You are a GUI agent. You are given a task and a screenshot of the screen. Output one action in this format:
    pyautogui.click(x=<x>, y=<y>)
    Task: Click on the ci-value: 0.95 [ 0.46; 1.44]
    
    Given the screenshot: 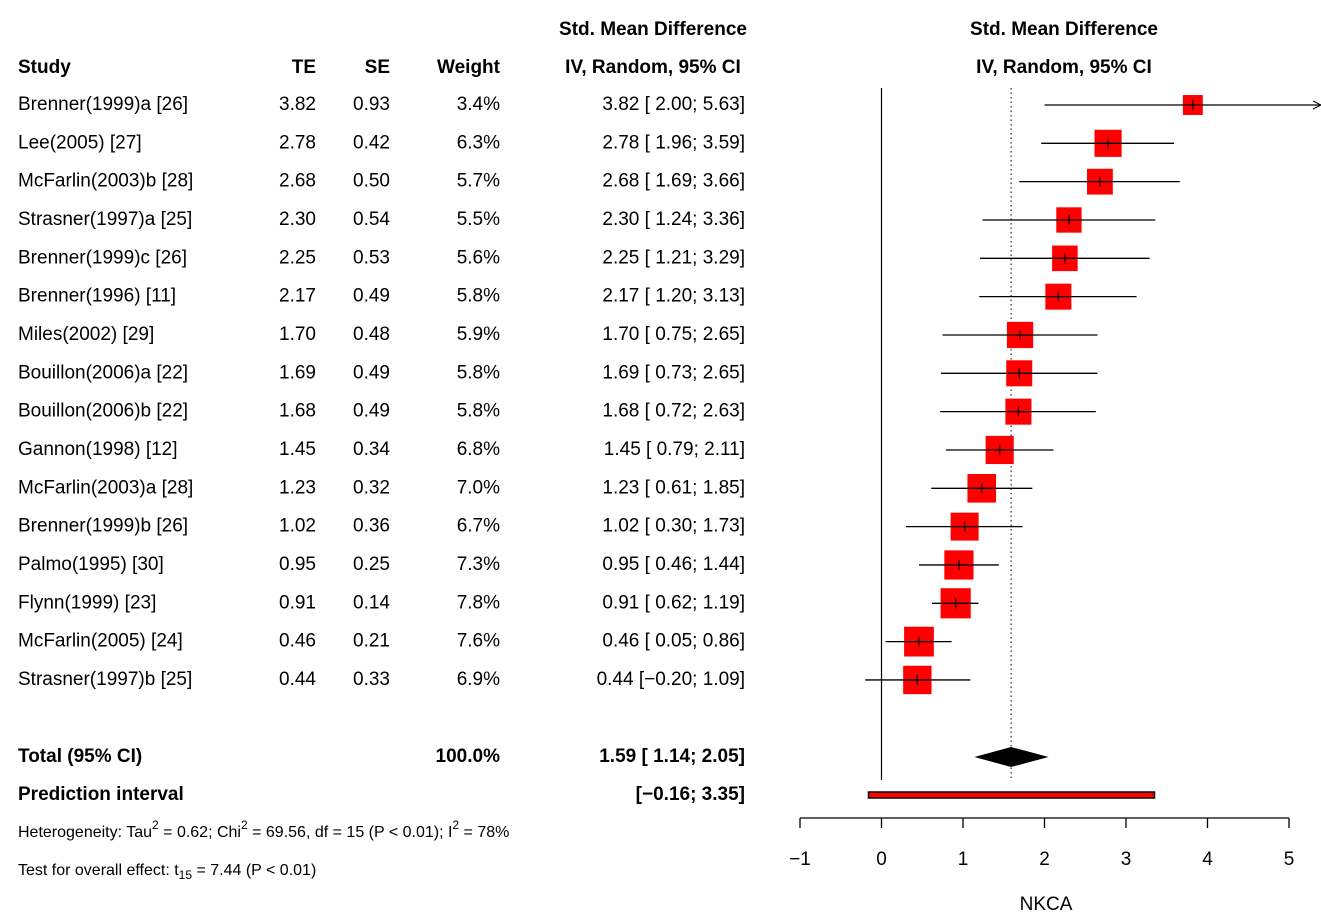 What is the action you would take?
    pyautogui.click(x=673, y=564)
    